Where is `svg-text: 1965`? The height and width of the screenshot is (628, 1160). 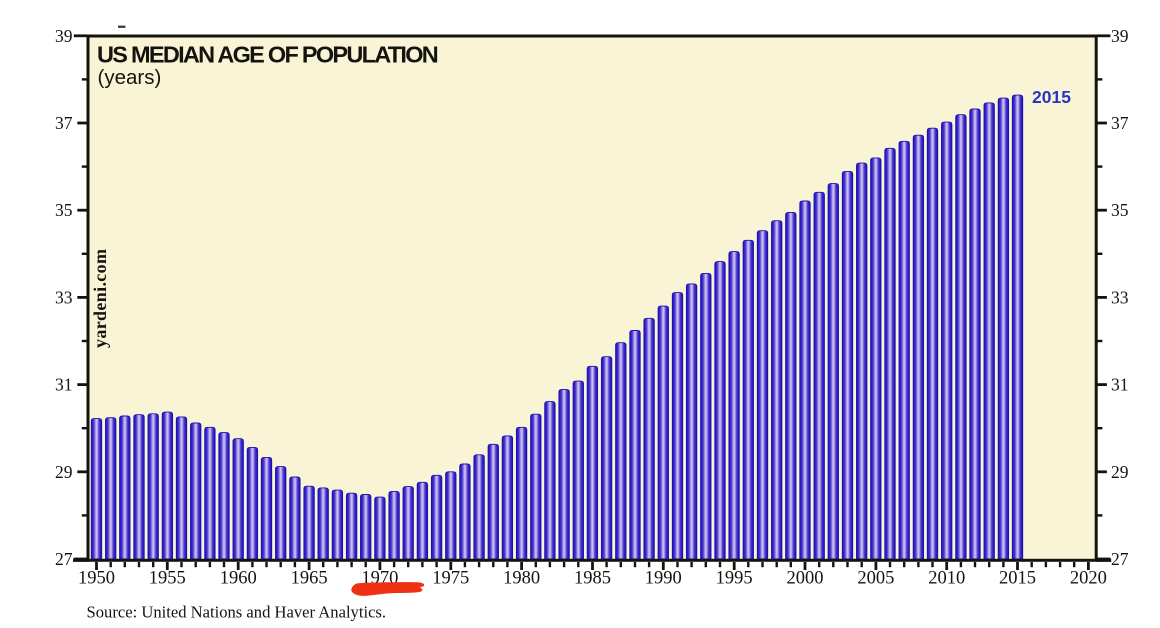
svg-text: 1965 is located at coordinates (309, 579).